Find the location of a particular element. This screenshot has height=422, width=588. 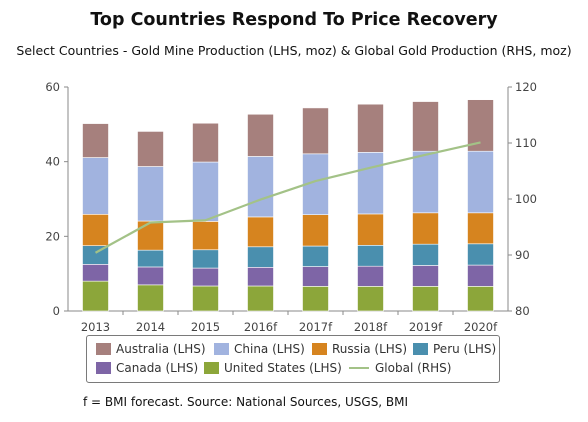

y-left-tick-label: 60 is located at coordinates (52, 87).